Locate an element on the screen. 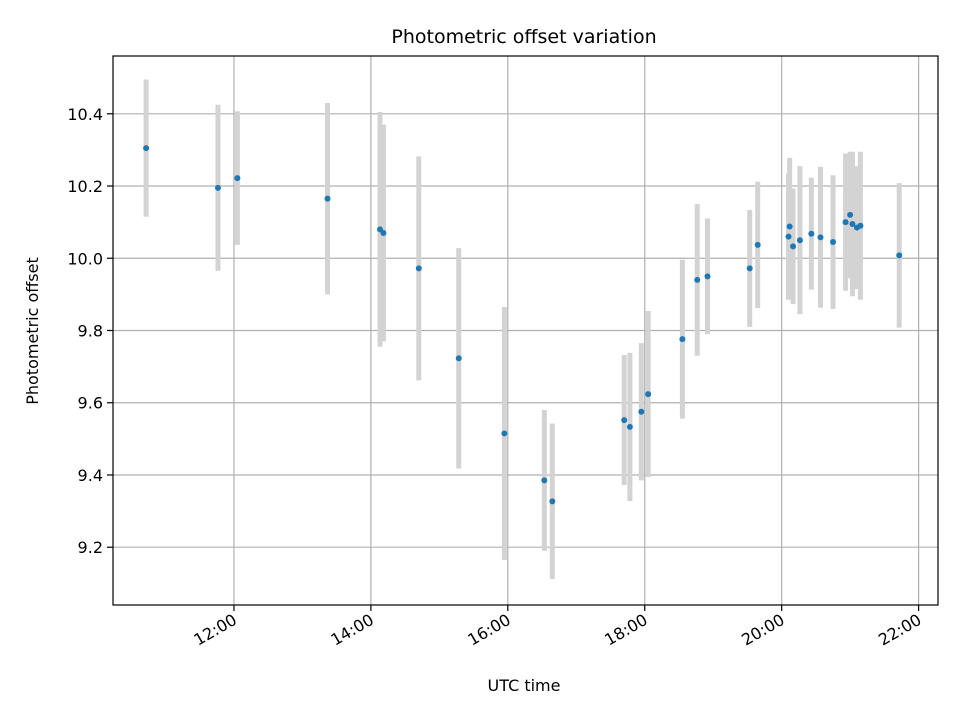  y-tick-label: 10.2 is located at coordinates (85, 186).